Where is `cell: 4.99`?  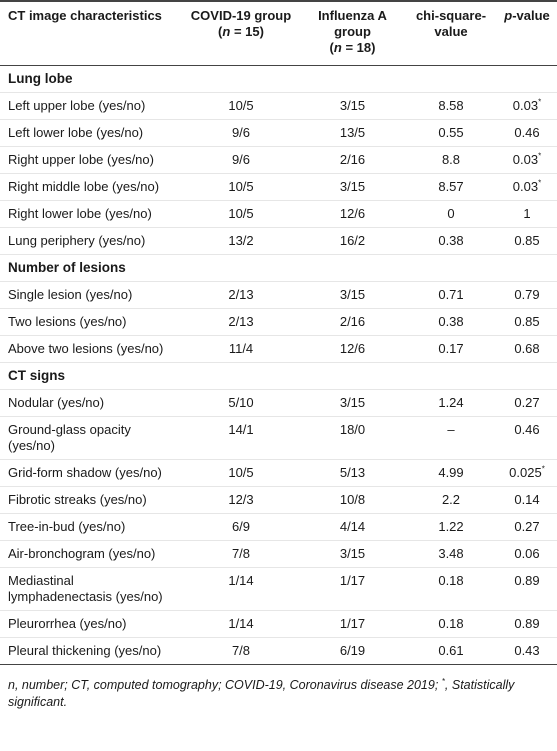
cell: 4.99 is located at coordinates (451, 473).